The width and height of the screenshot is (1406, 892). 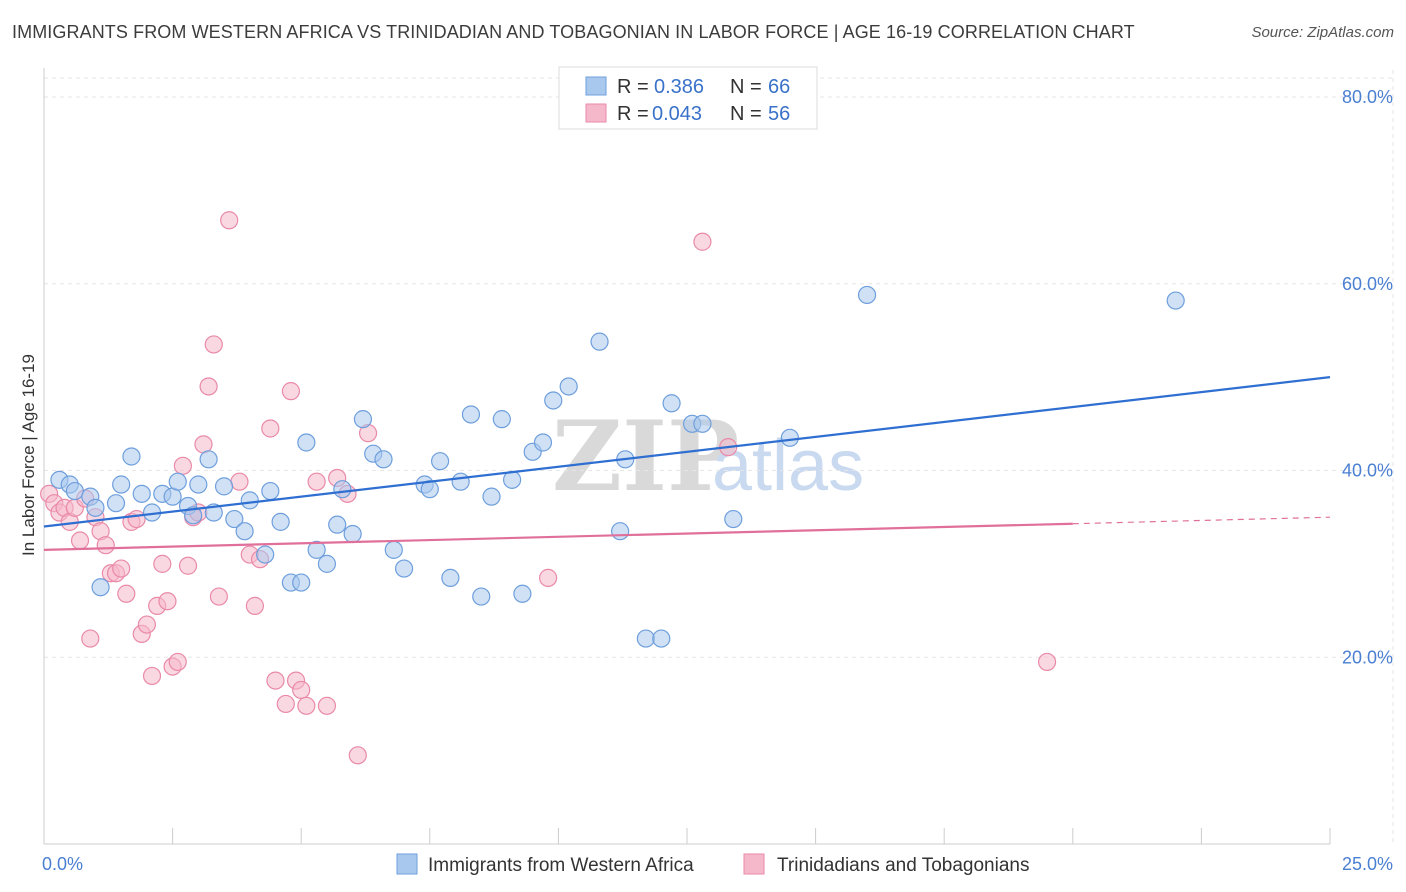 I want to click on bottom-legend-swatch-pink, so click(x=754, y=864).